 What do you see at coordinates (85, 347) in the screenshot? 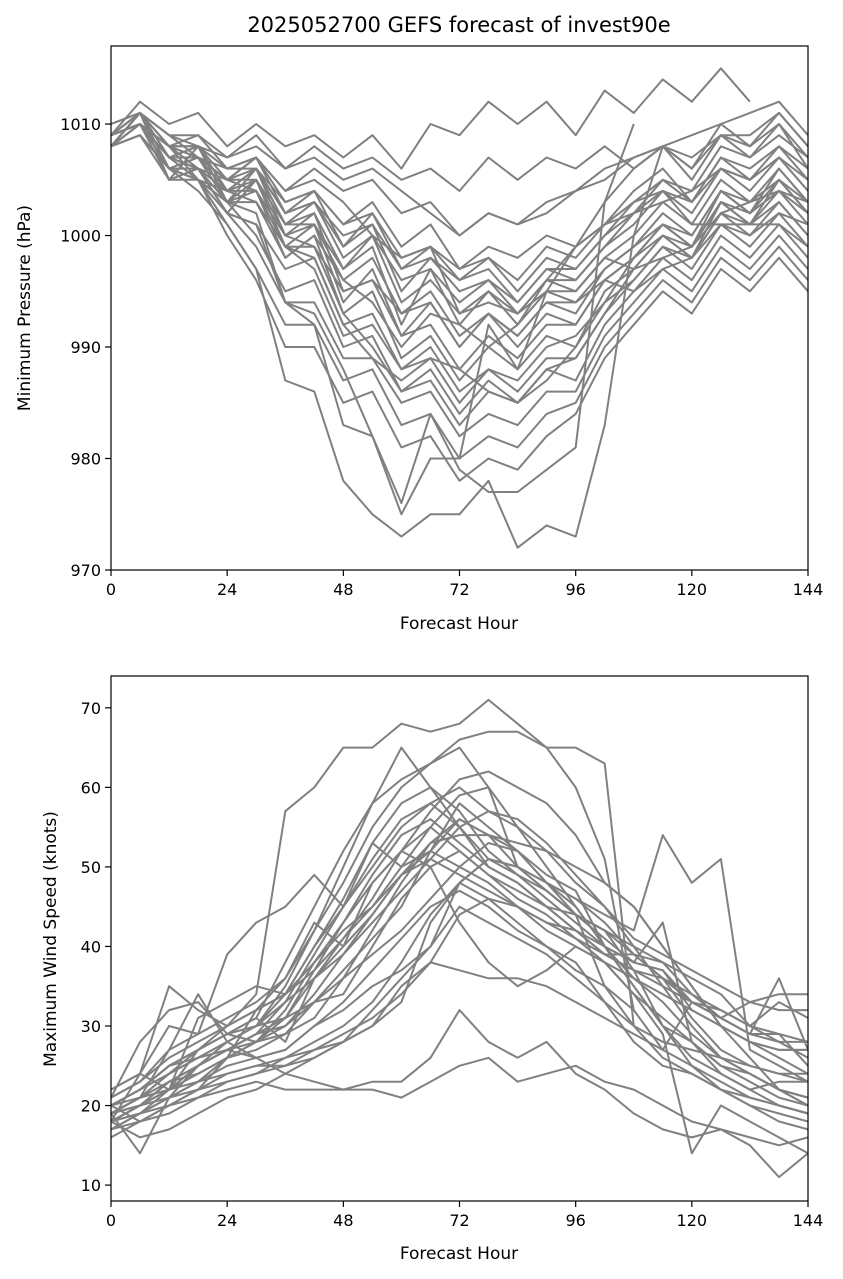
I see `pressure-y-tick-label: 990` at bounding box center [85, 347].